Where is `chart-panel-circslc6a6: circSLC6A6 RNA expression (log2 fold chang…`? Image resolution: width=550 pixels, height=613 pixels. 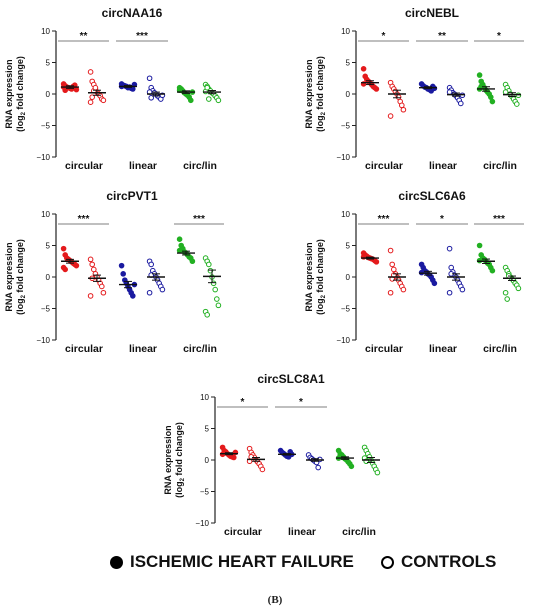 chart-panel-circslc6a6: circSLC6A6 RNA expression (log2 fold chang… is located at coordinates (412, 269).